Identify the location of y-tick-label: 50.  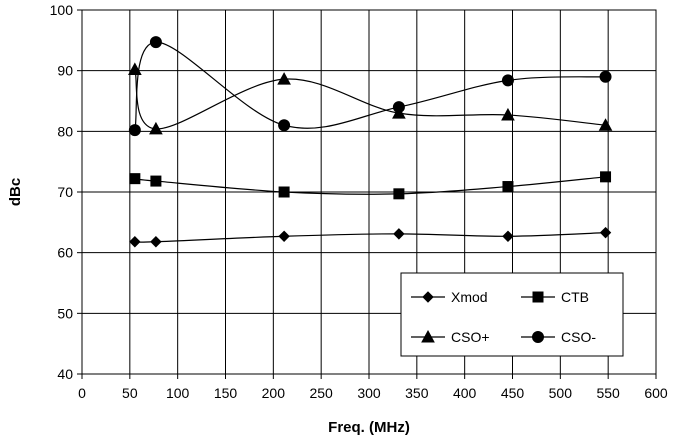
(65, 313).